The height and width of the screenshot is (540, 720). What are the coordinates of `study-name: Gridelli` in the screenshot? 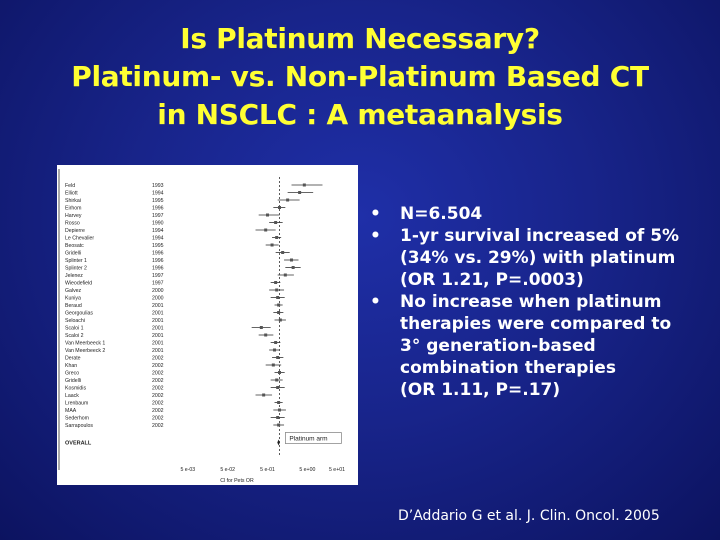 It's located at (73, 381).